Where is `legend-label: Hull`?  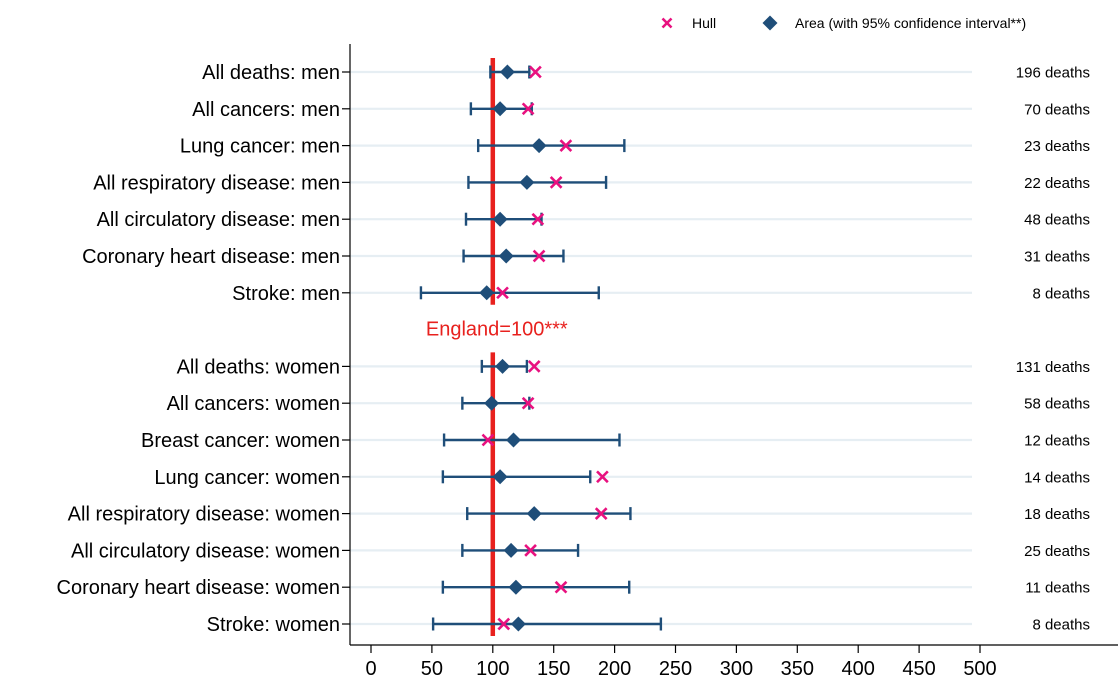 legend-label: Hull is located at coordinates (704, 23).